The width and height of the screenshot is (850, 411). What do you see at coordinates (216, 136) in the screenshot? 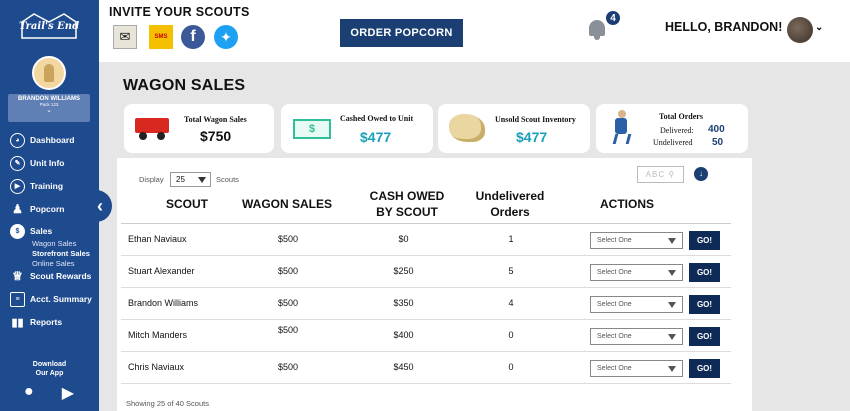
I see `stat-value: $750` at bounding box center [216, 136].